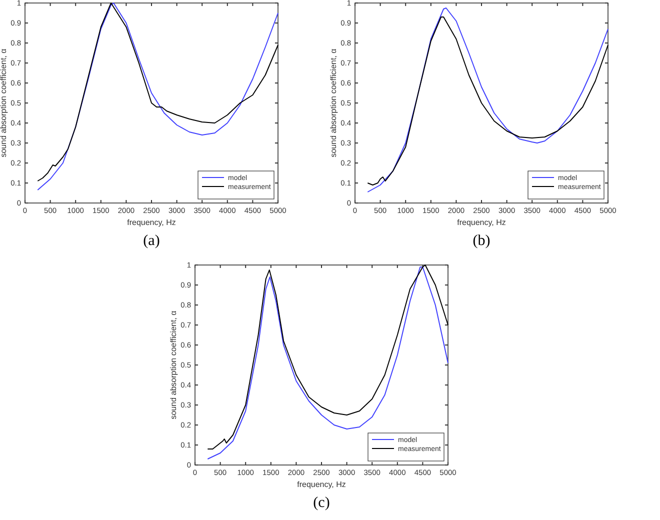 The image size is (660, 520). I want to click on text: (c), so click(321, 503).